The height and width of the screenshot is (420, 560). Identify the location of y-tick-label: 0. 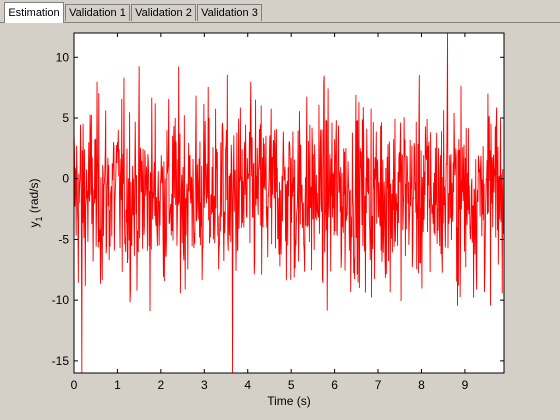
(65, 179).